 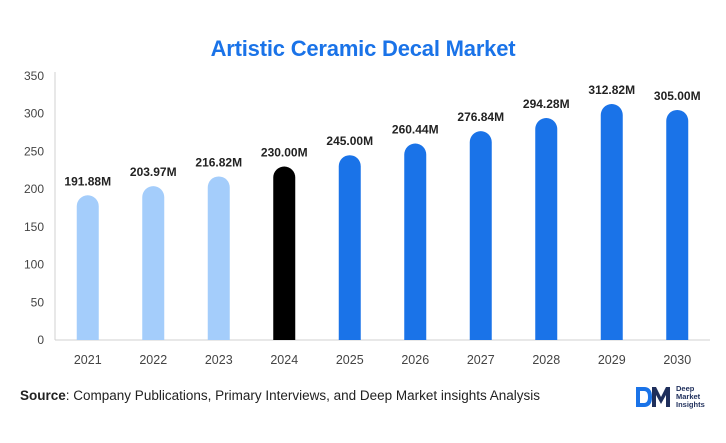 What do you see at coordinates (34, 114) in the screenshot?
I see `y-tick-label: 300` at bounding box center [34, 114].